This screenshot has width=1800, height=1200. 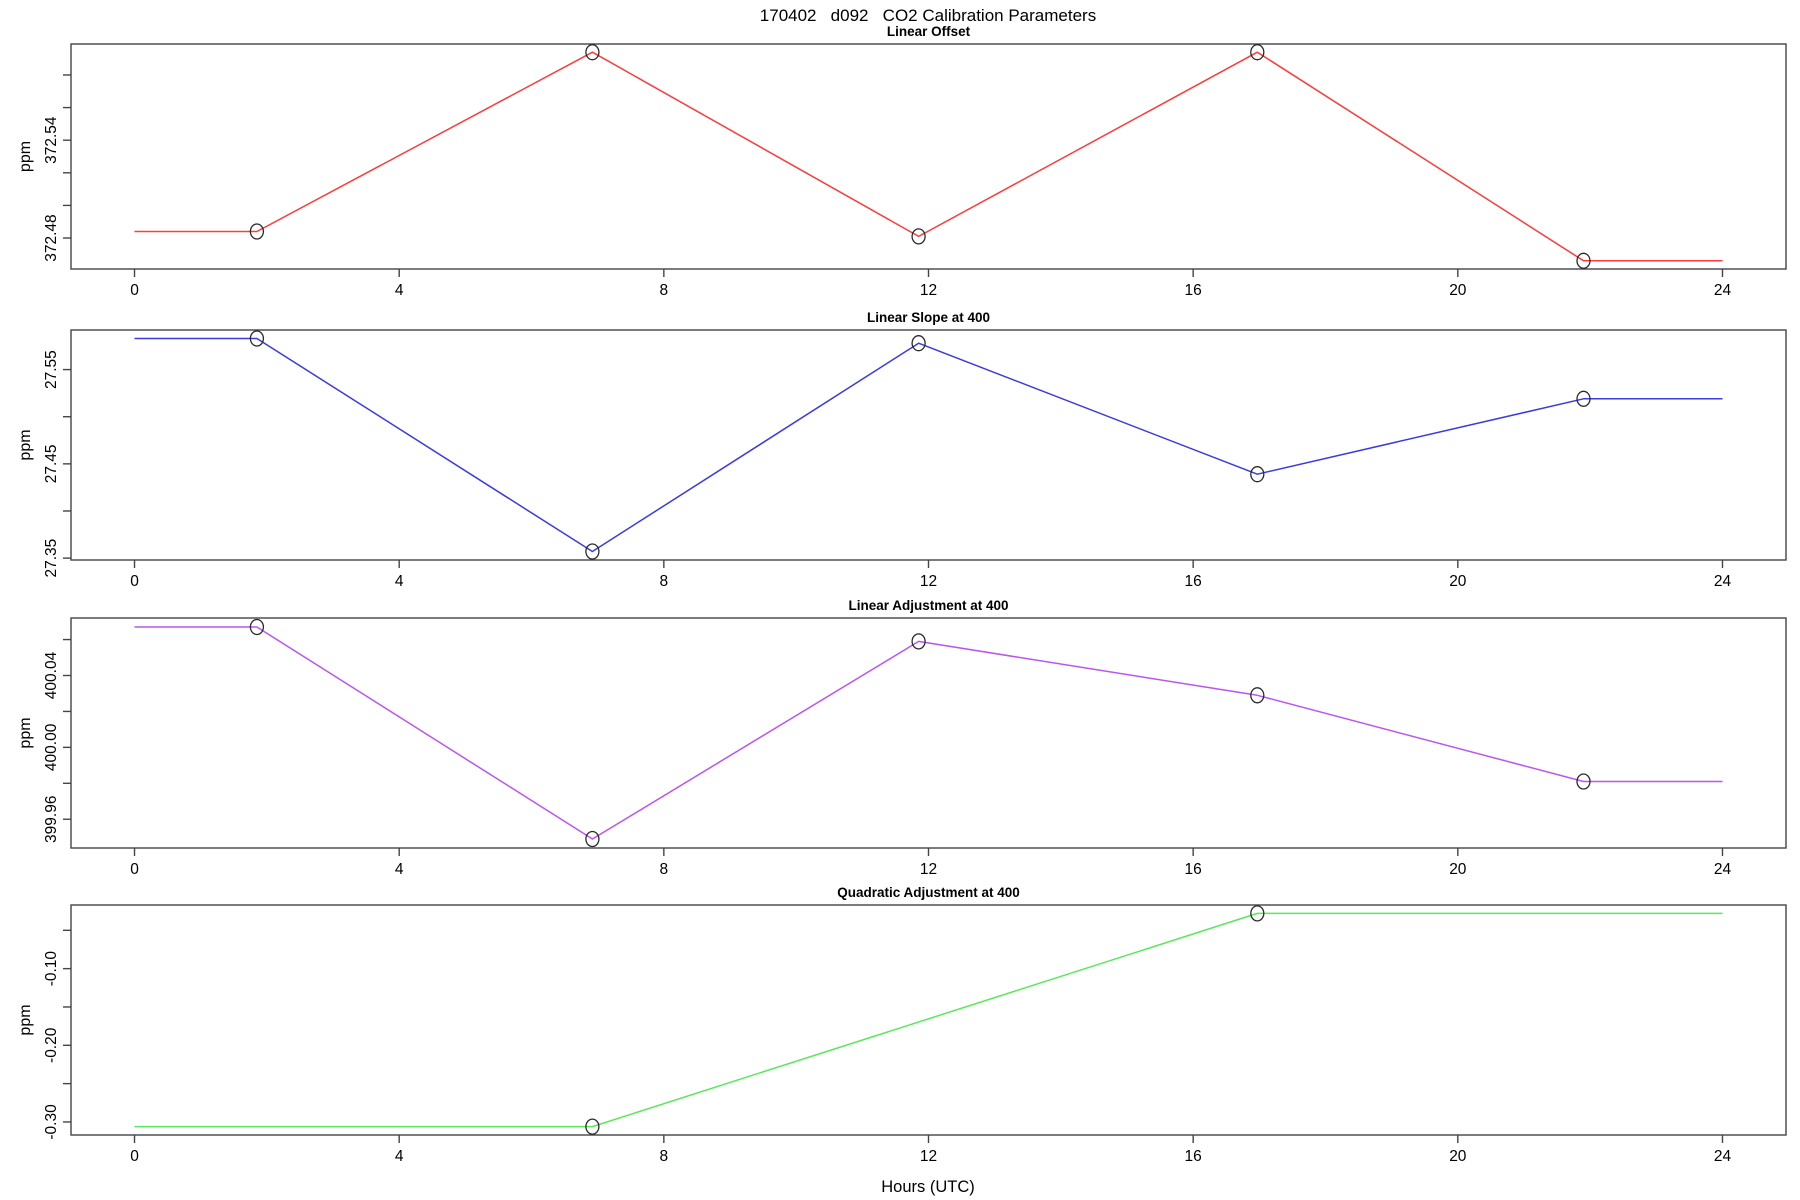 What do you see at coordinates (51, 747) in the screenshot?
I see `y-tick-label: 400.00` at bounding box center [51, 747].